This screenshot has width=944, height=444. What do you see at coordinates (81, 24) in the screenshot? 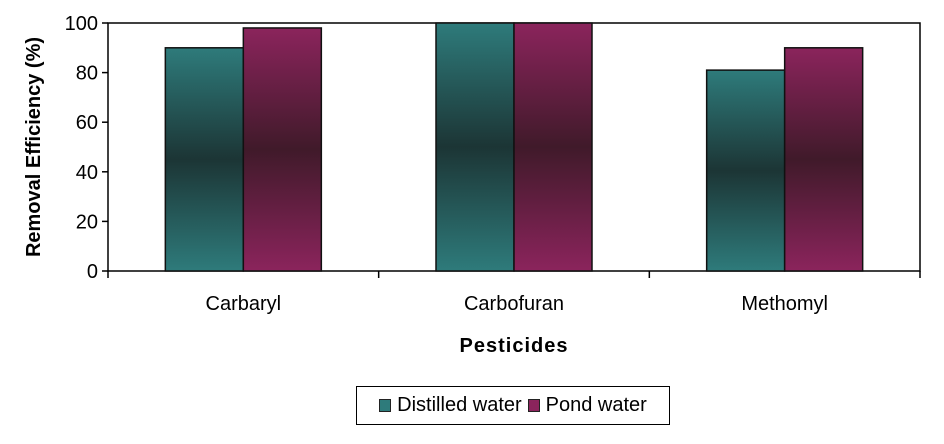
I see `y-tick-label: 100` at bounding box center [81, 24].